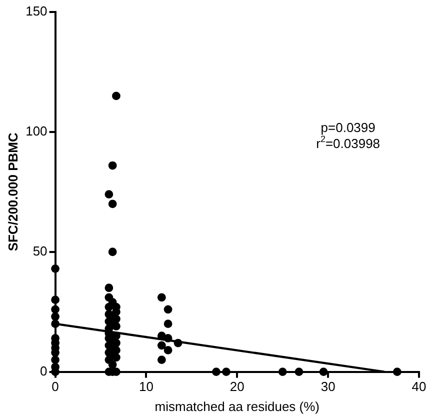 This screenshot has height=419, width=433. Describe the element at coordinates (328, 386) in the screenshot. I see `x-tick-label: 30` at that location.